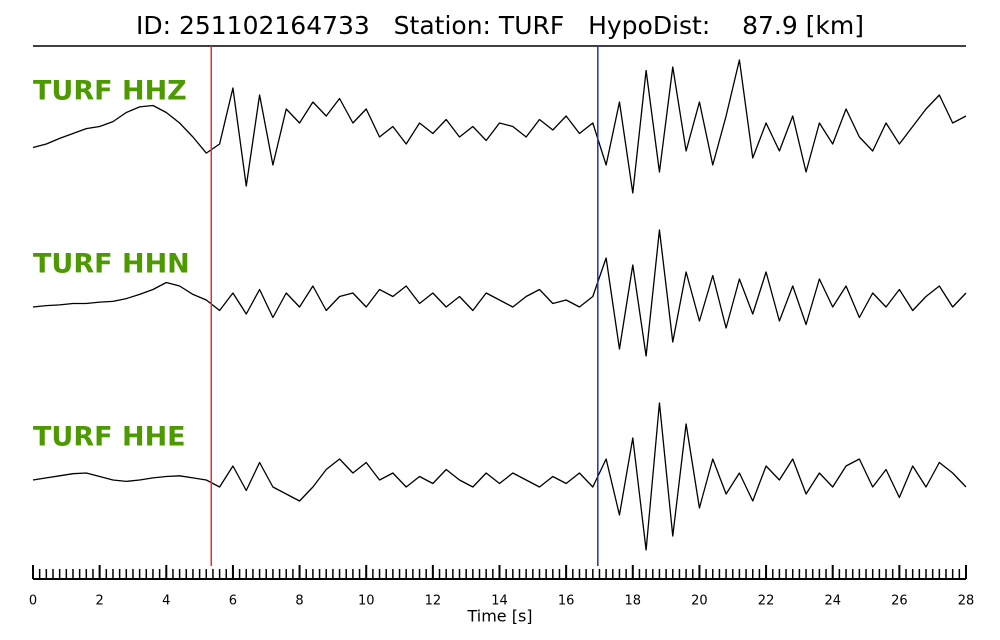  Describe the element at coordinates (699, 601) in the screenshot. I see `x-tick-label: 20` at that location.